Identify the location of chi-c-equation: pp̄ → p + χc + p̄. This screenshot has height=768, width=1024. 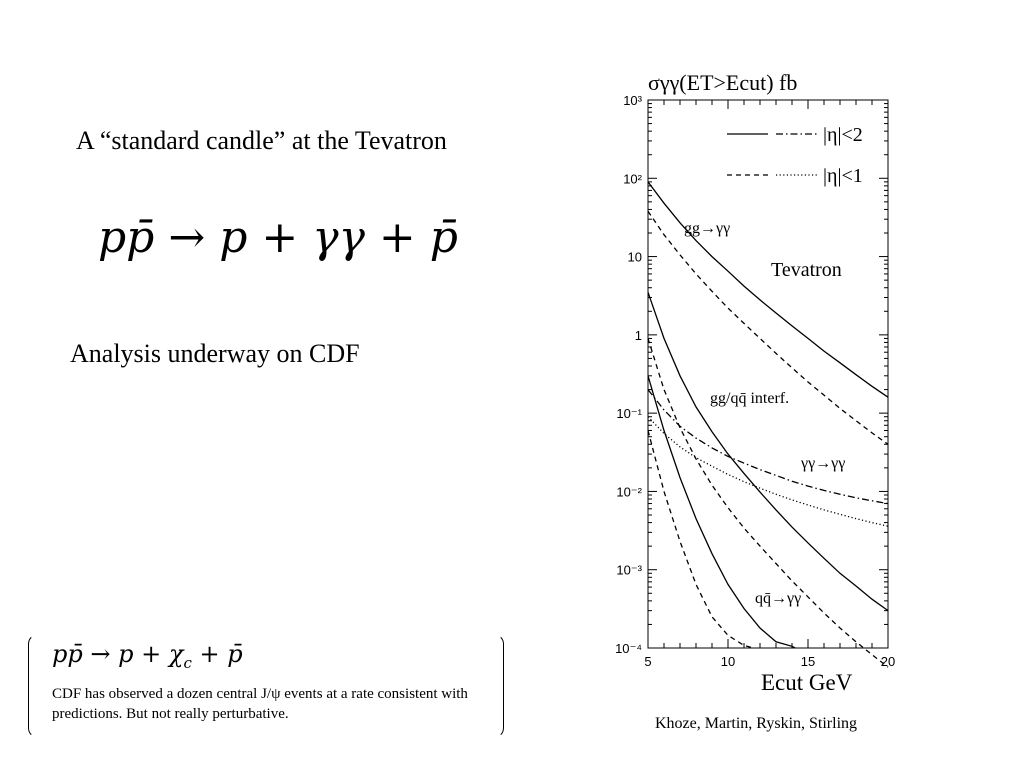
(147, 656).